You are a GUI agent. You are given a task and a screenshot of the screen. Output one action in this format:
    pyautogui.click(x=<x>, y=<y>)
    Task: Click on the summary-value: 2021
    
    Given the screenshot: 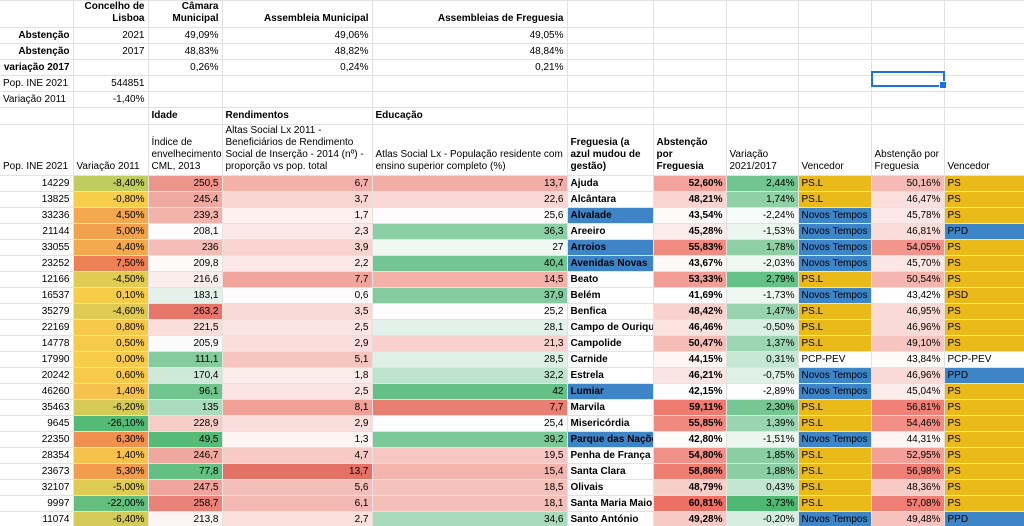 What is the action you would take?
    pyautogui.click(x=110, y=36)
    